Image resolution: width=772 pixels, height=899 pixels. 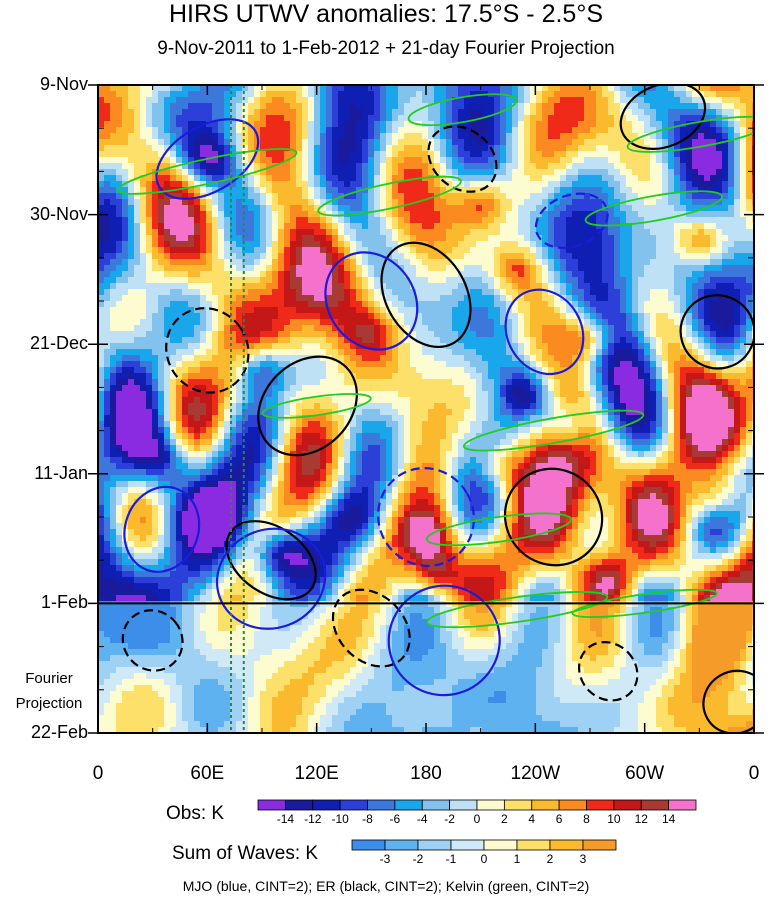 What do you see at coordinates (422, 819) in the screenshot?
I see `legend-tick-label: -4` at bounding box center [422, 819].